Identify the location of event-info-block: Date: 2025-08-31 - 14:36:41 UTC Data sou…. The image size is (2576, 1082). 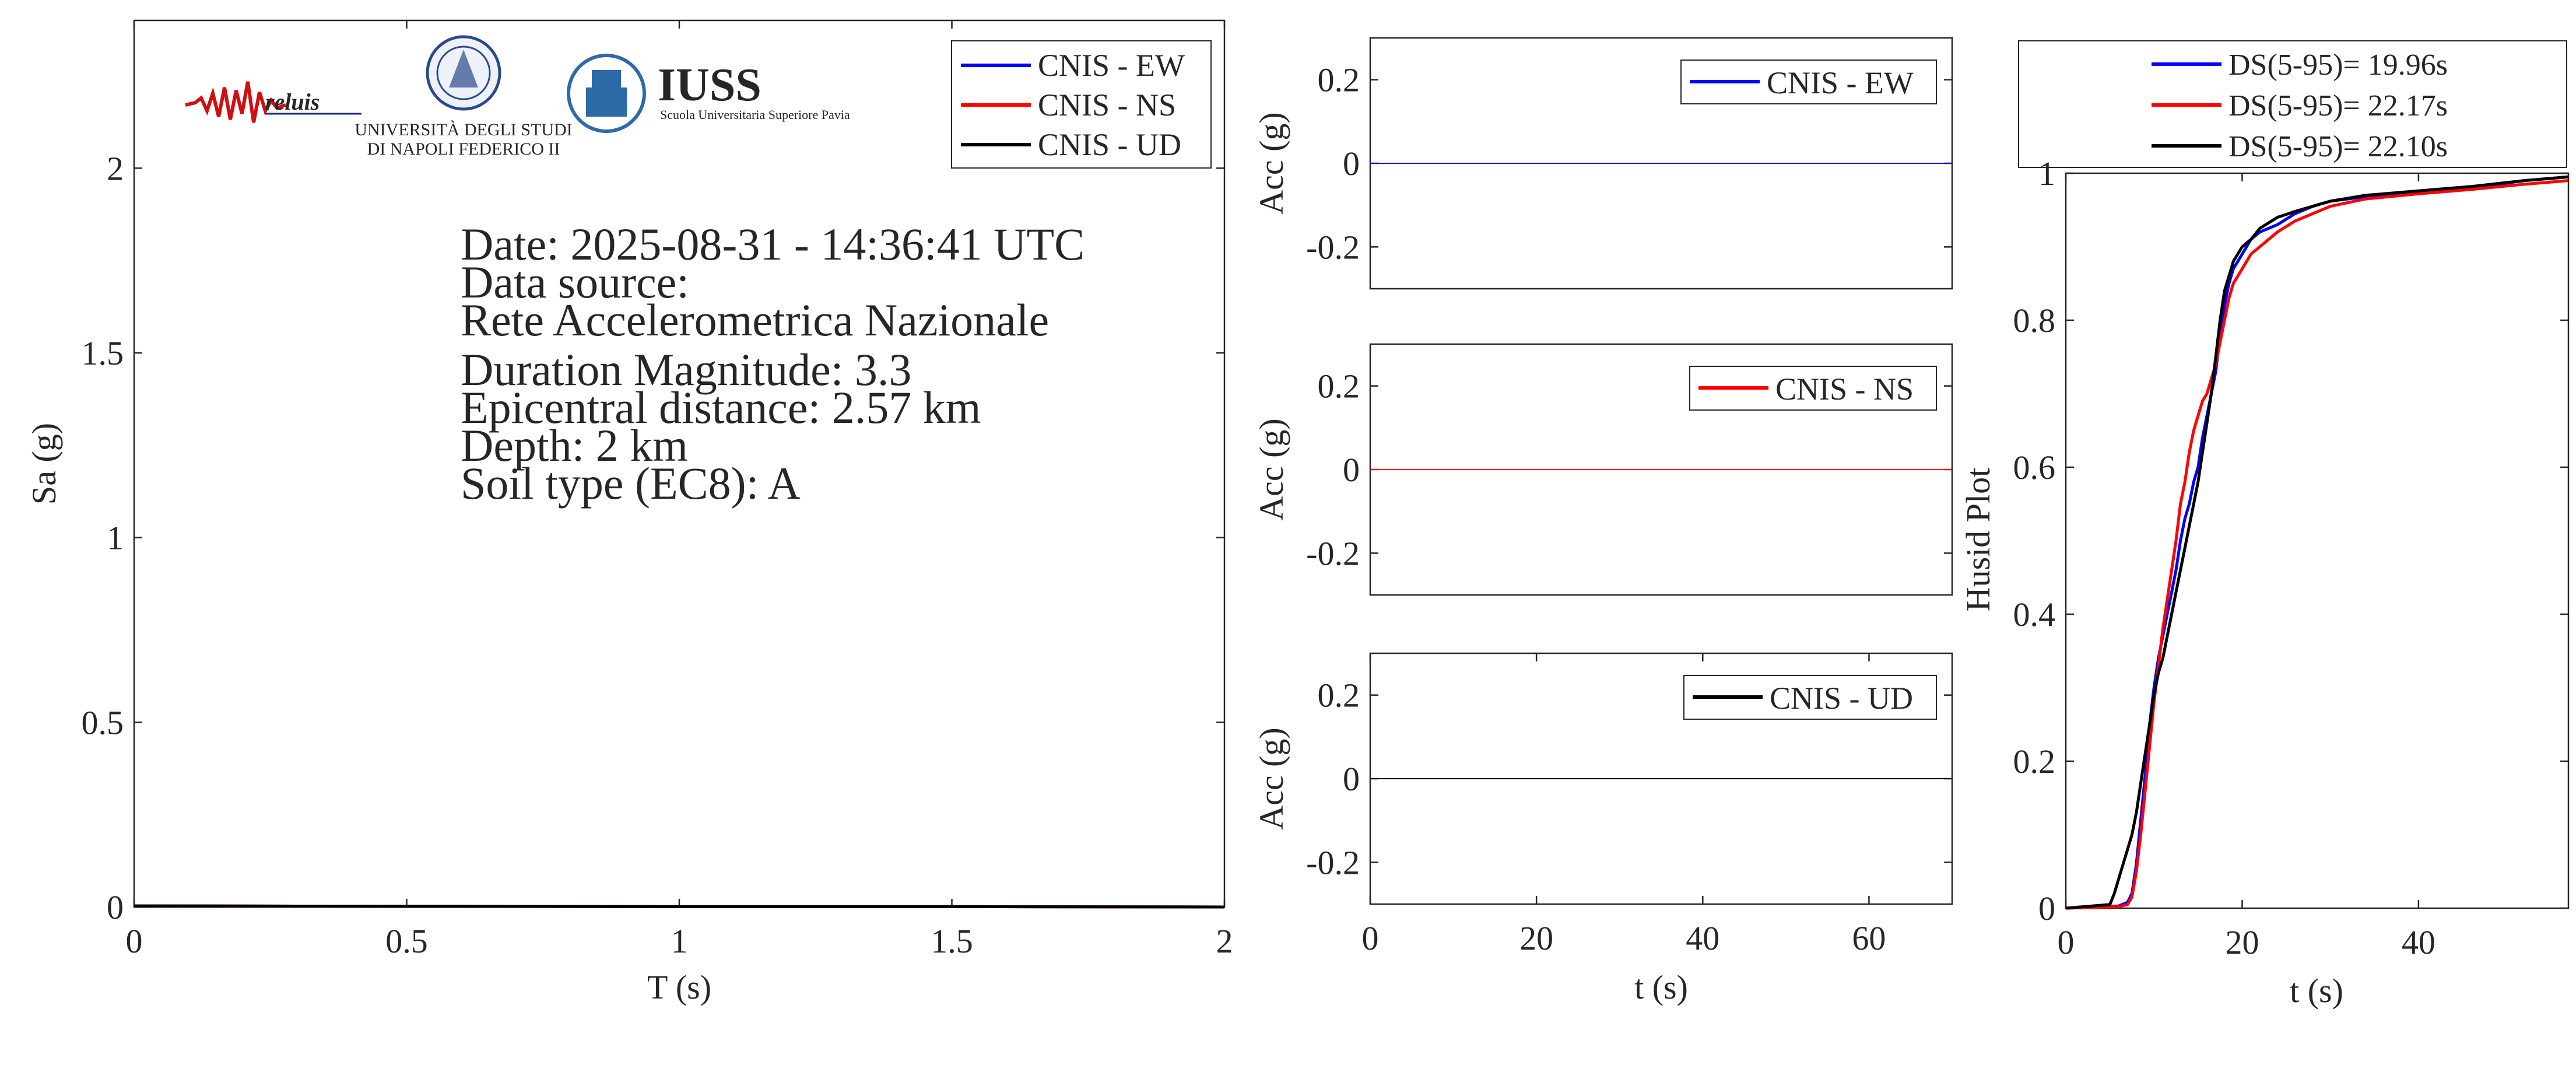
(773, 364).